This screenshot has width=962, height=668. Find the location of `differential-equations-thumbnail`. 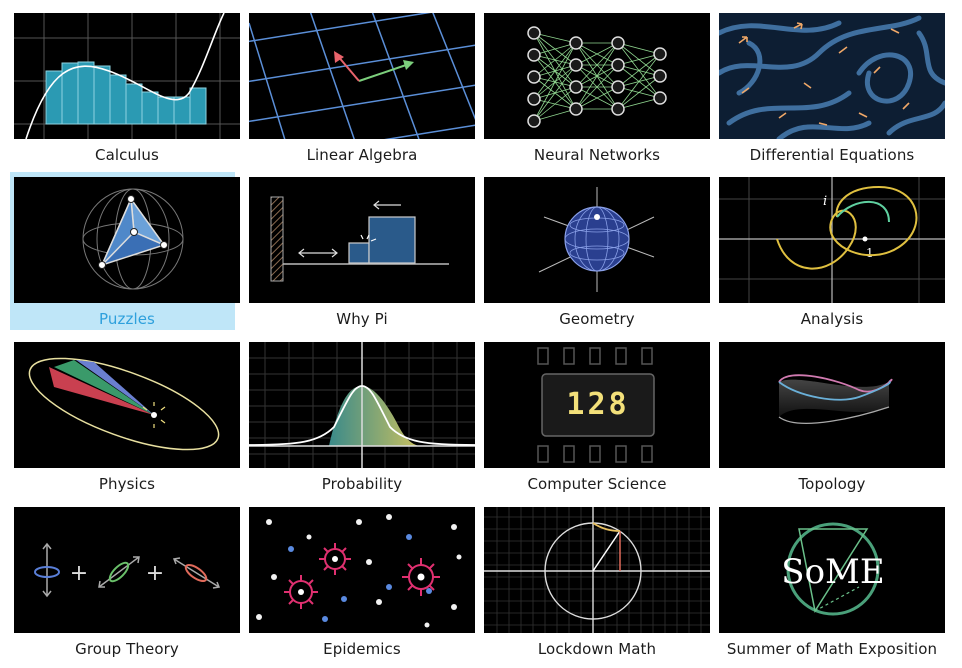

differential-equations-thumbnail is located at coordinates (832, 76).